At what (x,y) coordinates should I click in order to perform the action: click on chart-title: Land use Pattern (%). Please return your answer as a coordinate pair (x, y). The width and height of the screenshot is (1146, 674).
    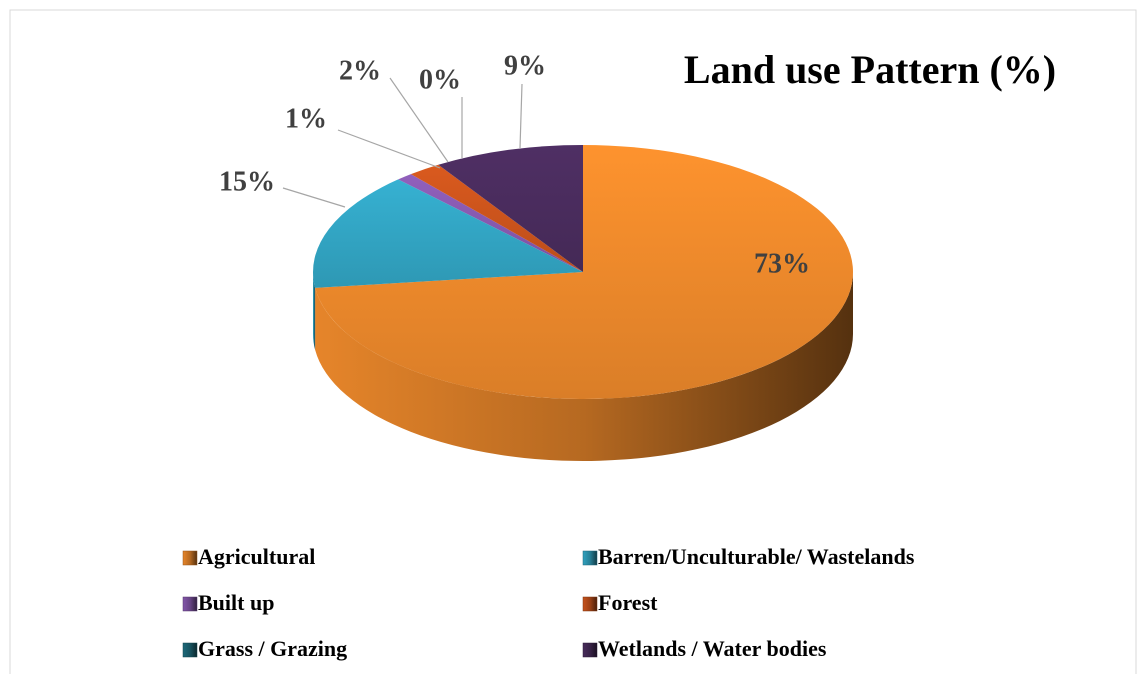
    Looking at the image, I should click on (870, 69).